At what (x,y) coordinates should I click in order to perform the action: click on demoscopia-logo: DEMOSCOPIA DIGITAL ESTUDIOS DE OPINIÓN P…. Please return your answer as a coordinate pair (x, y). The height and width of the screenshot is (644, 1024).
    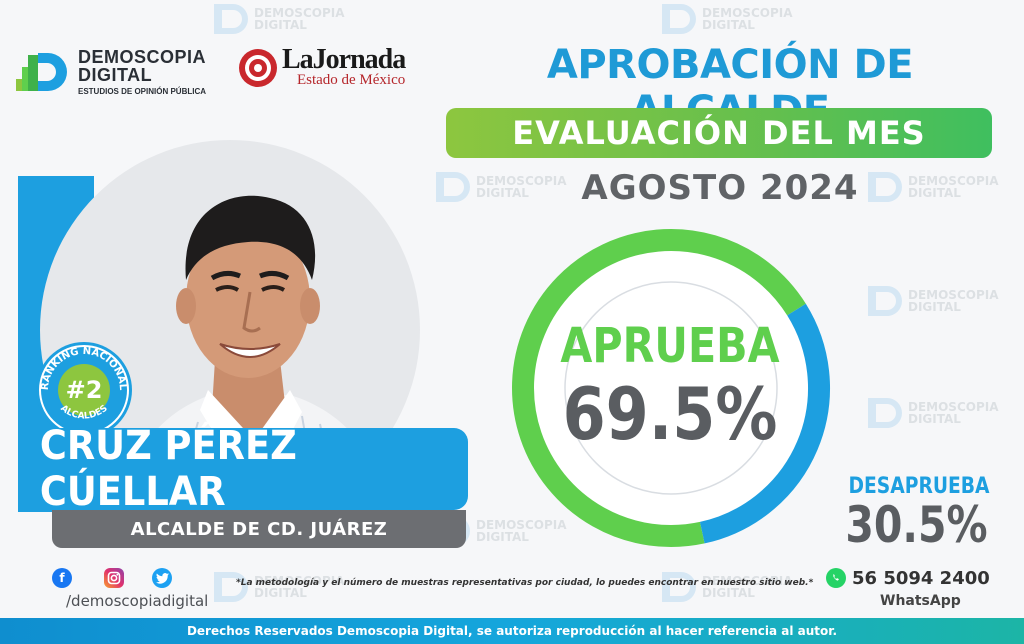
    Looking at the image, I should click on (110, 72).